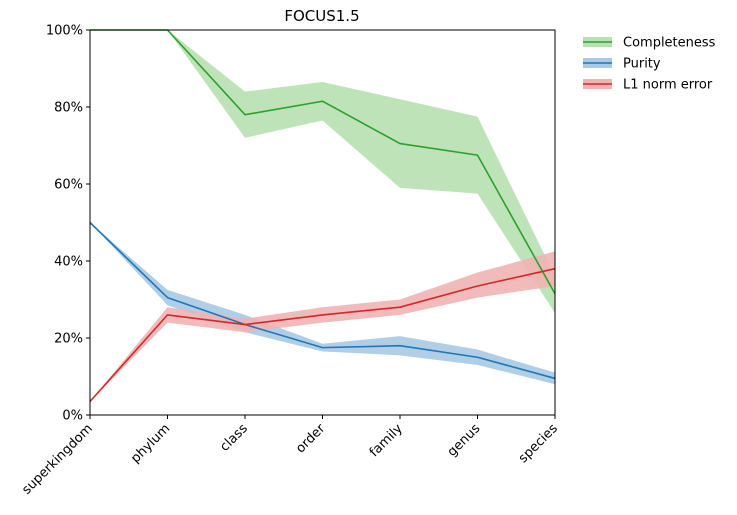  Describe the element at coordinates (72, 416) in the screenshot. I see `y-tick-label: 0%` at that location.